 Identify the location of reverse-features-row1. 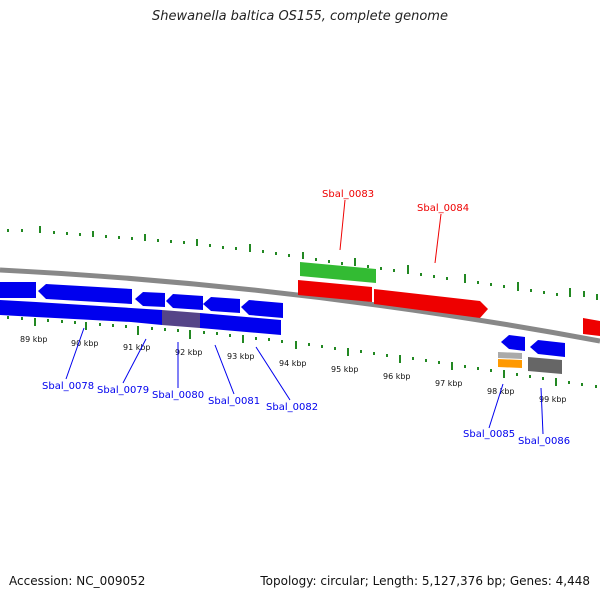
(141, 300).